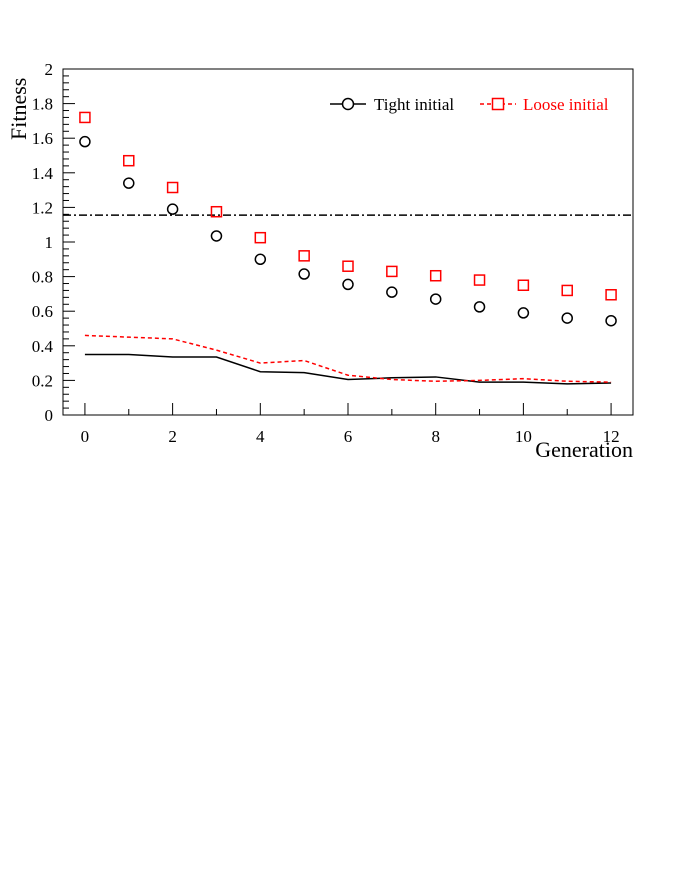  Describe the element at coordinates (435, 436) in the screenshot. I see `x-tick-label: 8` at that location.